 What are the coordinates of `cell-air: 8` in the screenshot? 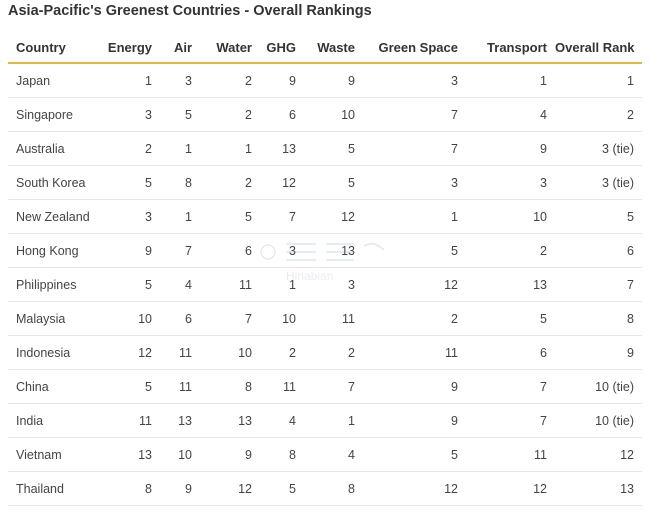 It's located at (179, 182).